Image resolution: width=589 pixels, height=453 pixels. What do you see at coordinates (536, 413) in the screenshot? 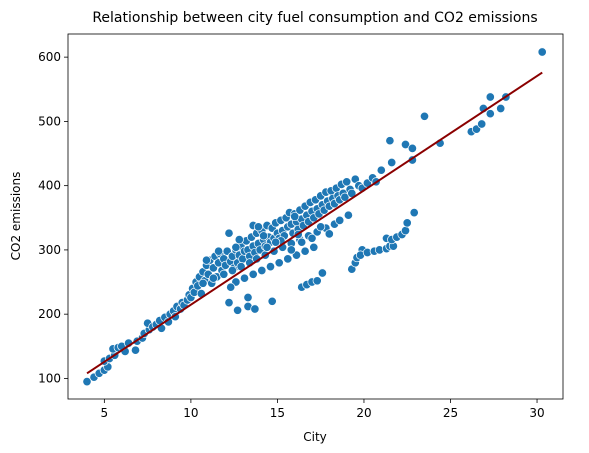
I see `x-tick-label: 30` at bounding box center [536, 413].